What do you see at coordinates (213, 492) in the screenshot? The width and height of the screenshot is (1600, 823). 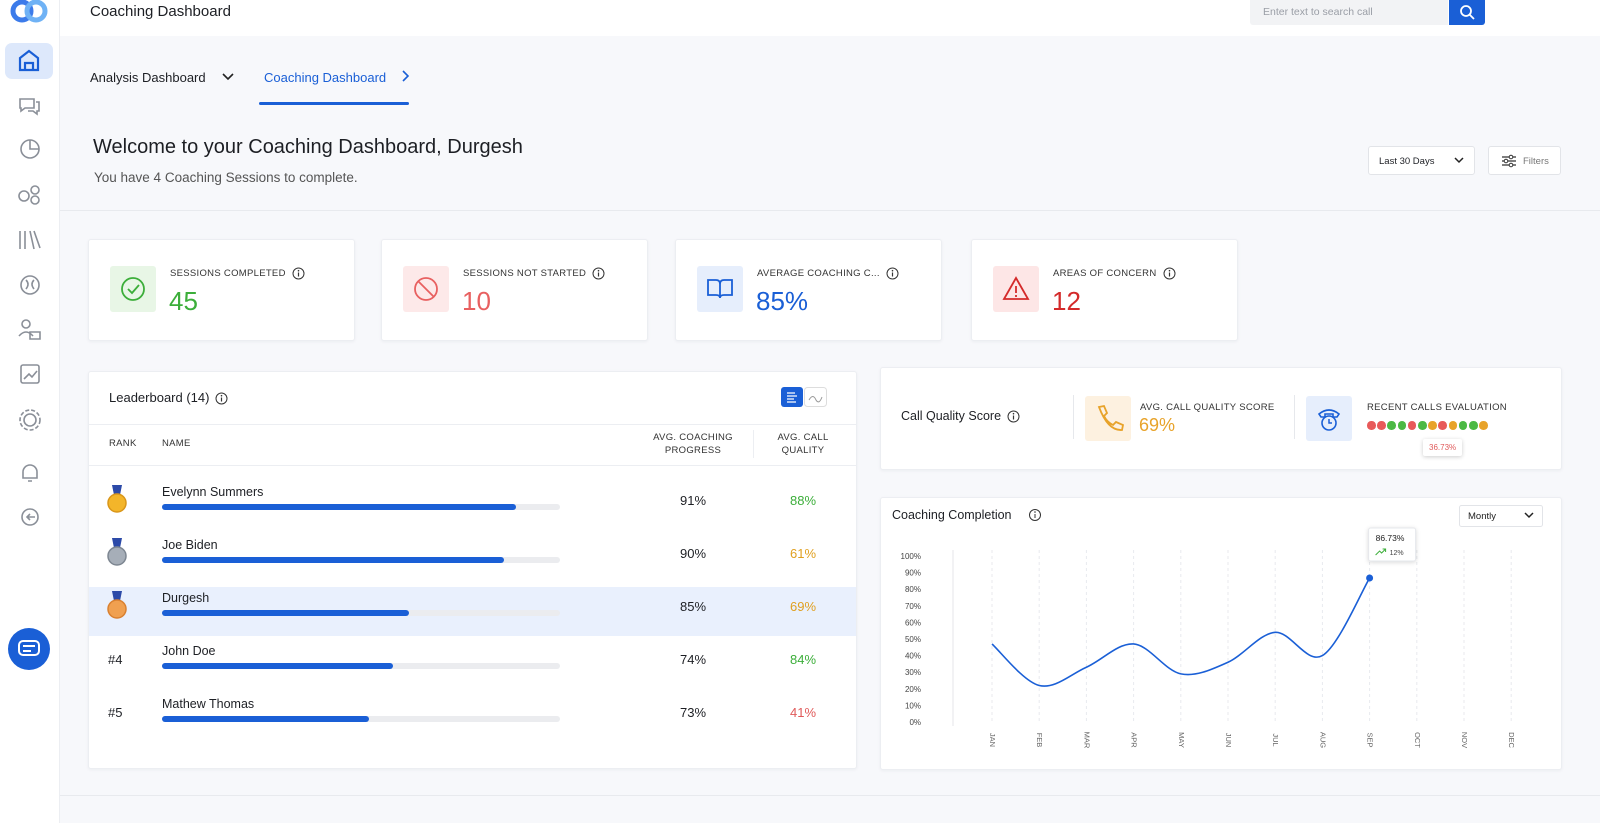 I see `row-name: Evelynn Summers` at bounding box center [213, 492].